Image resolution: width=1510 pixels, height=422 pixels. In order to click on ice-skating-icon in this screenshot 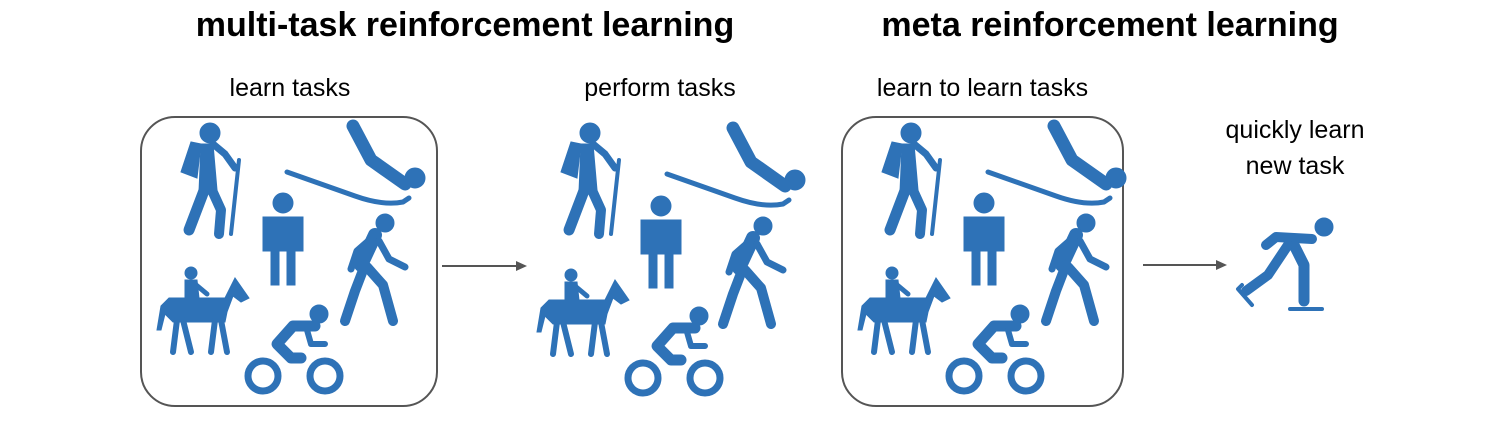, I will do `click(1285, 263)`.